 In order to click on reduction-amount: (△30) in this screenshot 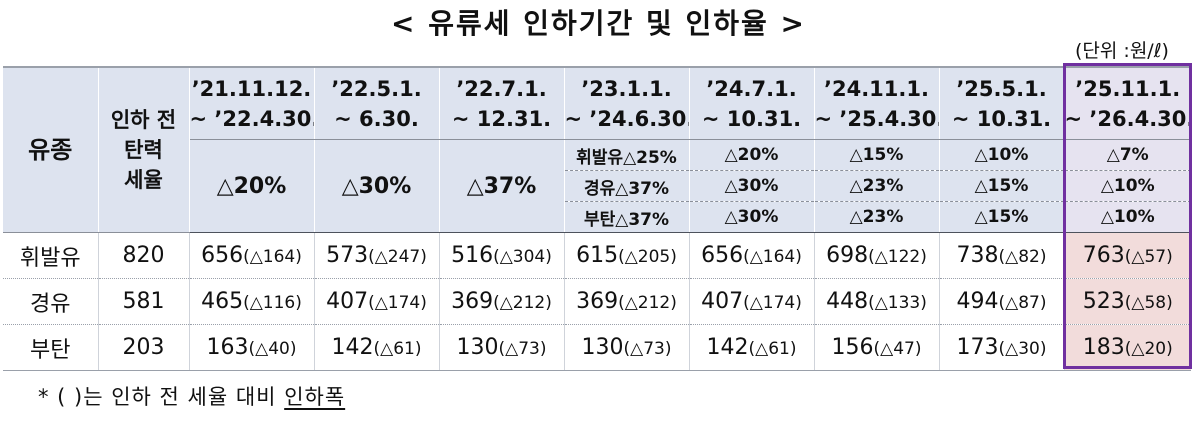, I will do `click(1022, 349)`.